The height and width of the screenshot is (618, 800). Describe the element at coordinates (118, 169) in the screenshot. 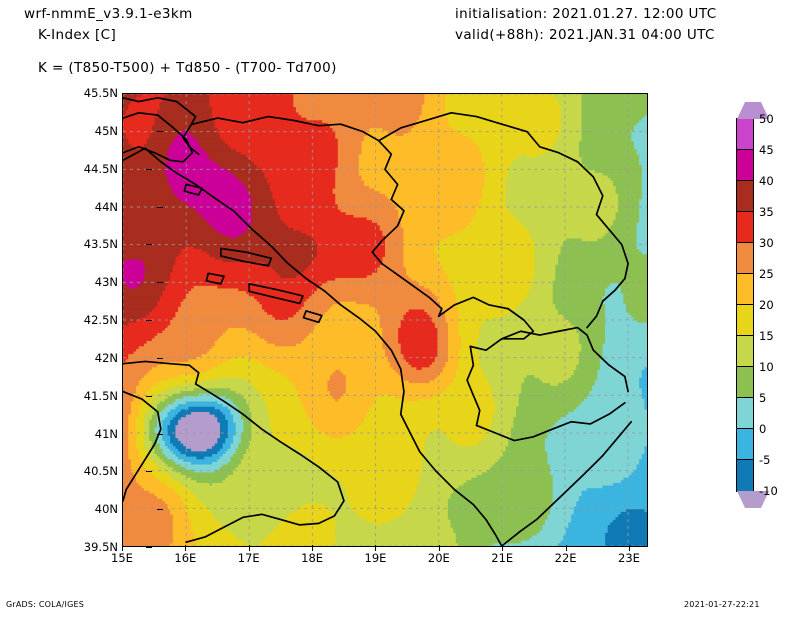

I see `latitude-tick-label: 44.5N` at that location.